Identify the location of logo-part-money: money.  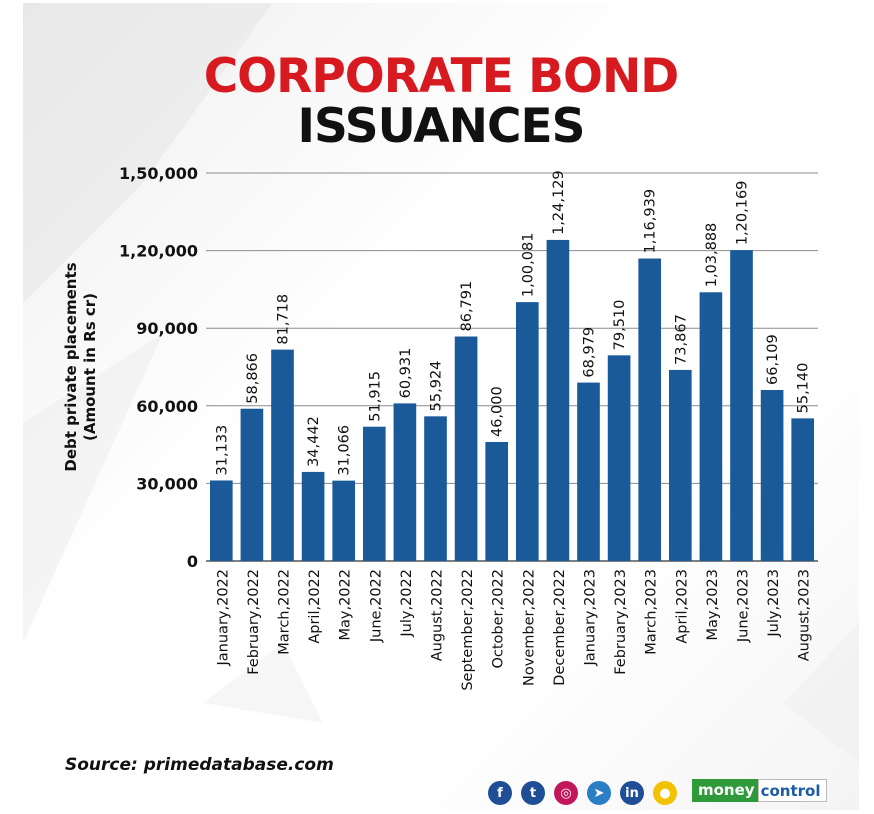
(725, 790).